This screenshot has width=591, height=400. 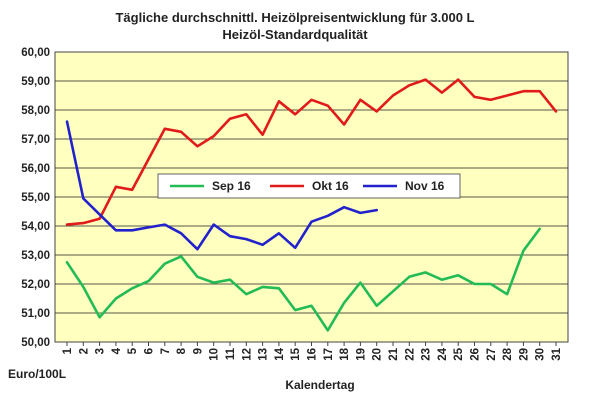 What do you see at coordinates (35, 256) in the screenshot?
I see `y-tick-label: 53,00` at bounding box center [35, 256].